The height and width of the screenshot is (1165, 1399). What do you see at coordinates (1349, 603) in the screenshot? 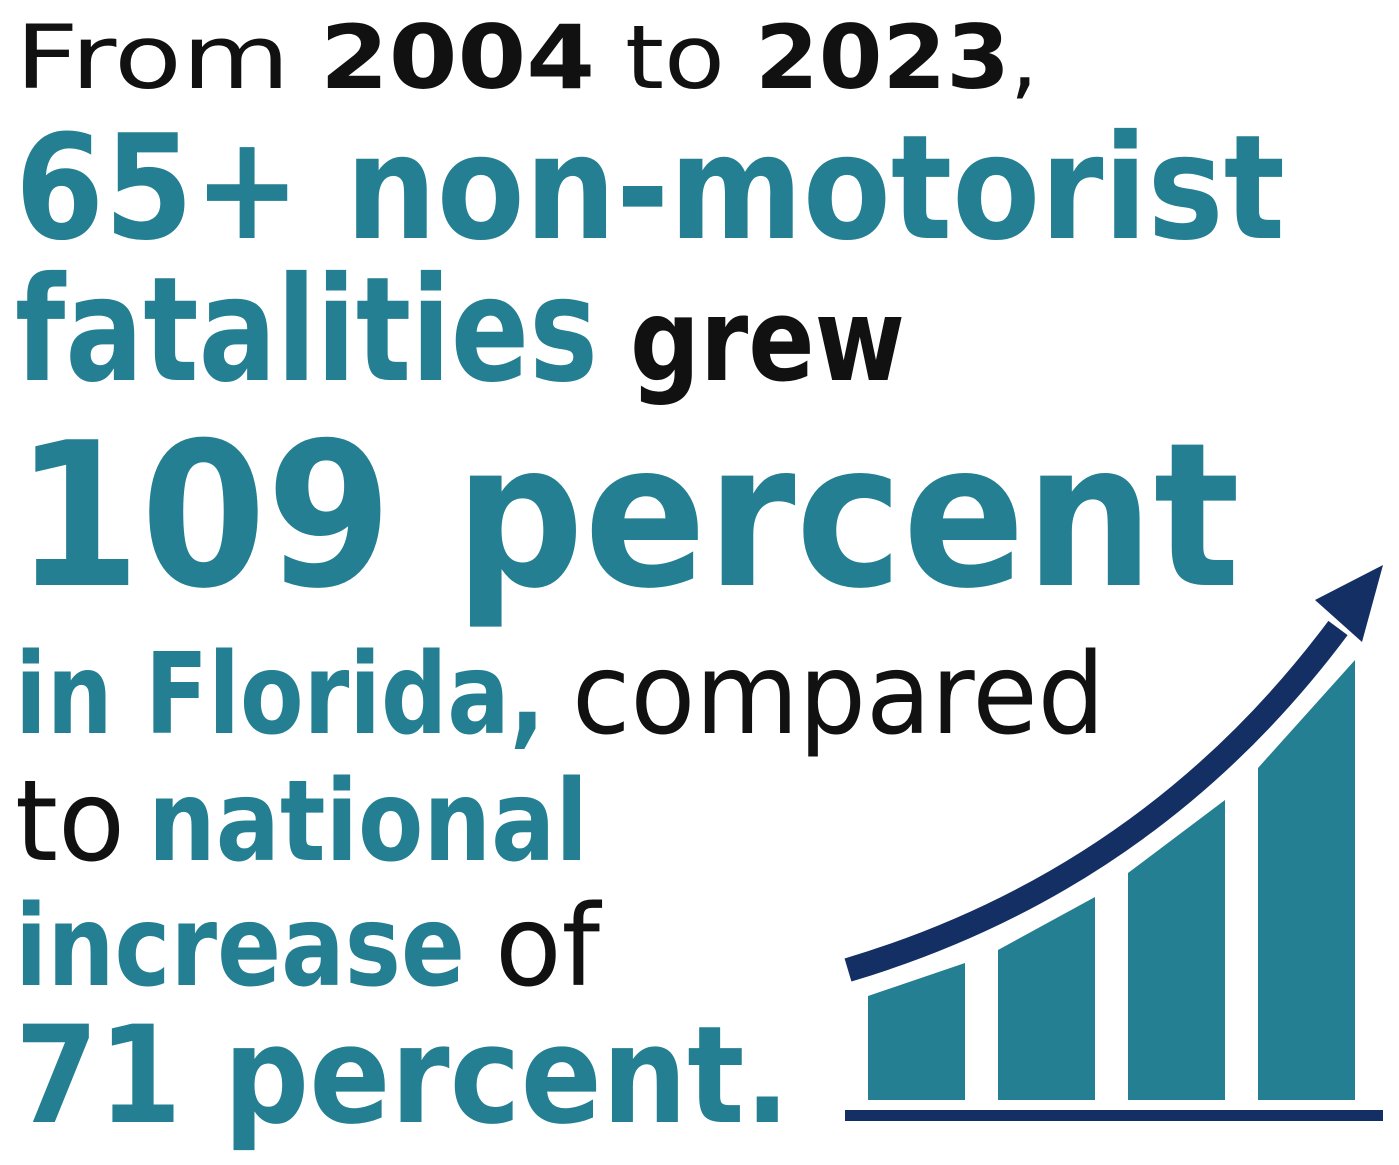
I see `icon-arrowhead` at bounding box center [1349, 603].